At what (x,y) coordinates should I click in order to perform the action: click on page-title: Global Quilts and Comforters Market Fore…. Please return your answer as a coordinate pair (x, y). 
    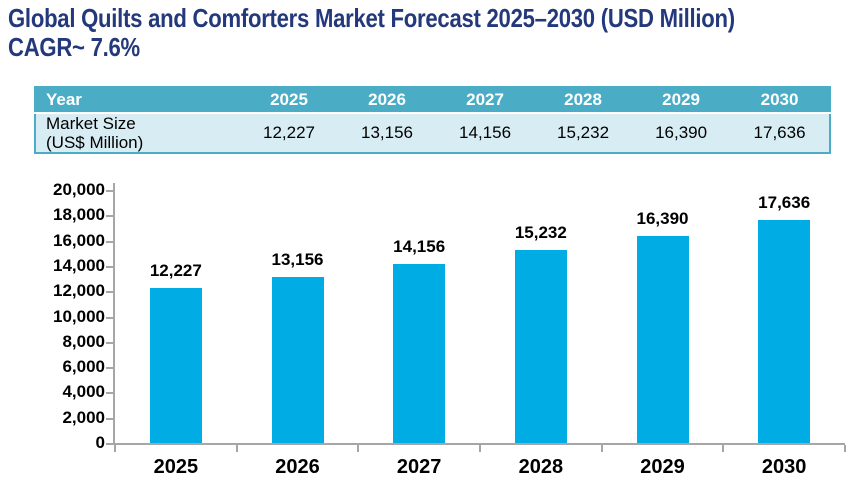
    Looking at the image, I should click on (371, 33).